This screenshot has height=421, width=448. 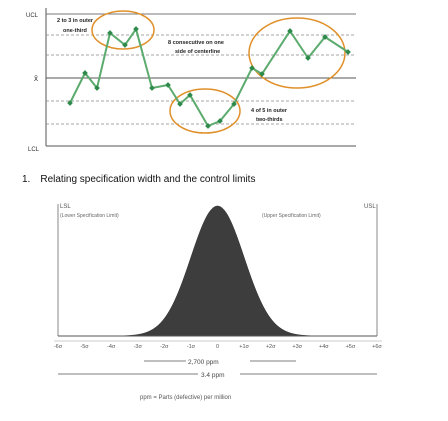 What do you see at coordinates (291, 216) in the screenshot?
I see `usl-description: (Upper Specification Limit)` at bounding box center [291, 216].